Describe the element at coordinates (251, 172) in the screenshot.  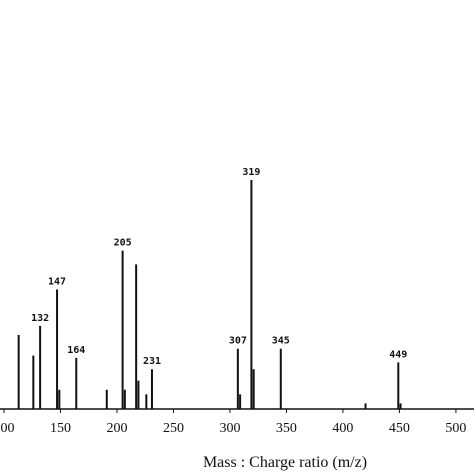
I see `peak-label: 319` at that location.